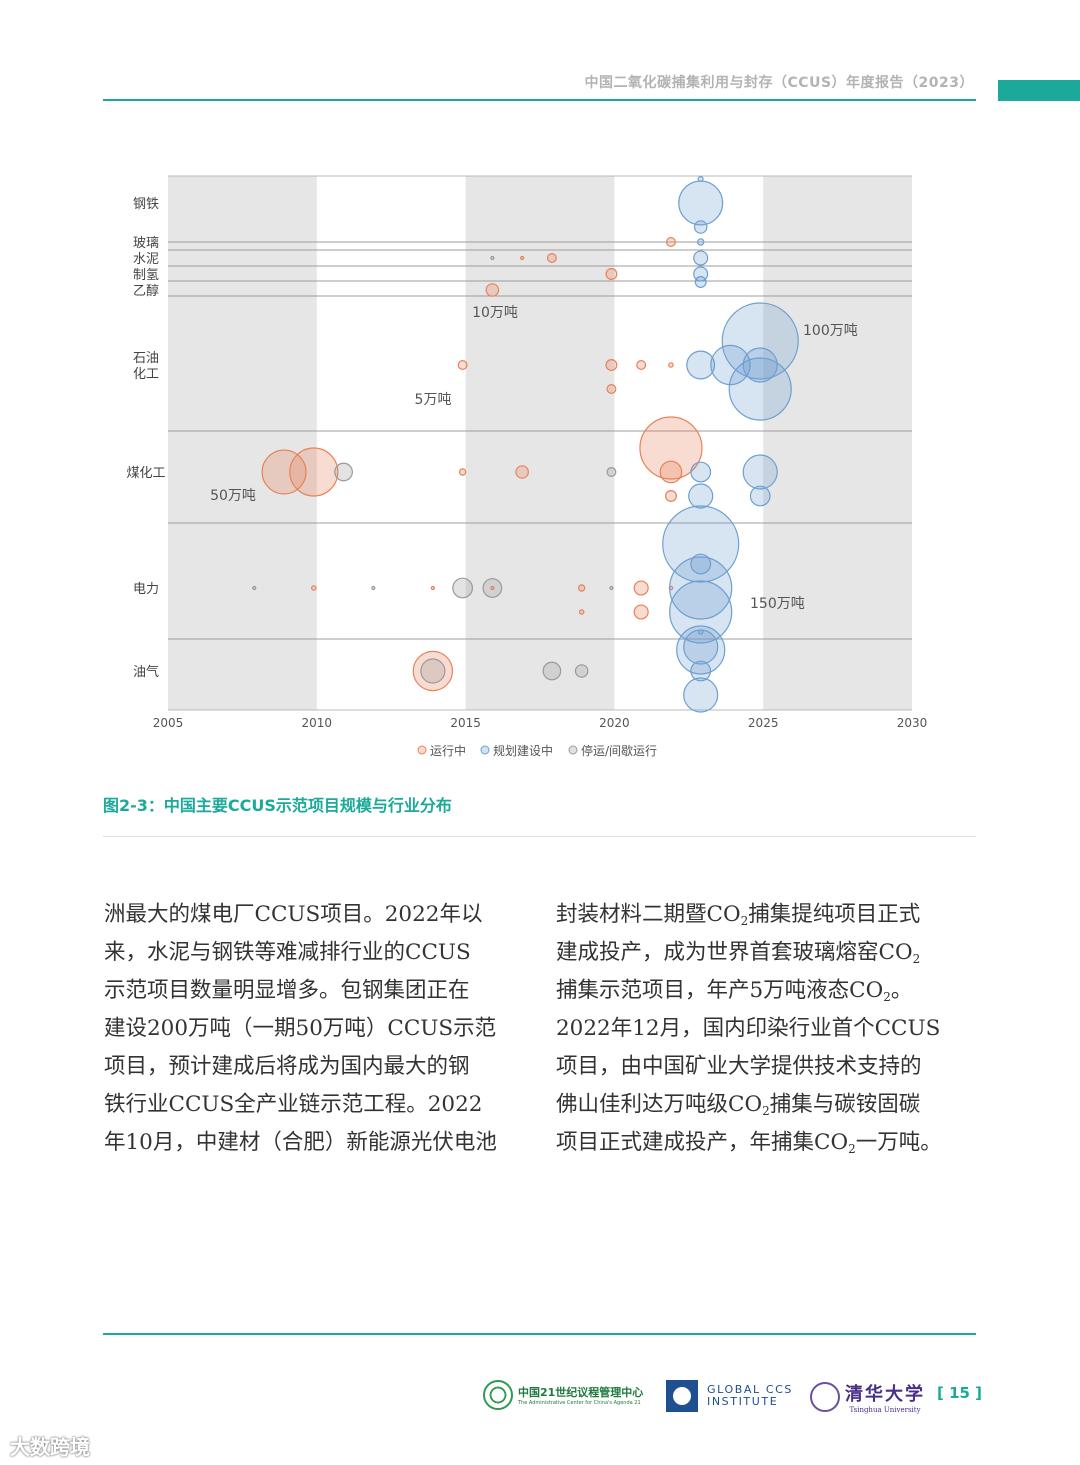 Image resolution: width=1080 pixels, height=1465 pixels. Describe the element at coordinates (539, 100) in the screenshot. I see `header-rule` at that location.